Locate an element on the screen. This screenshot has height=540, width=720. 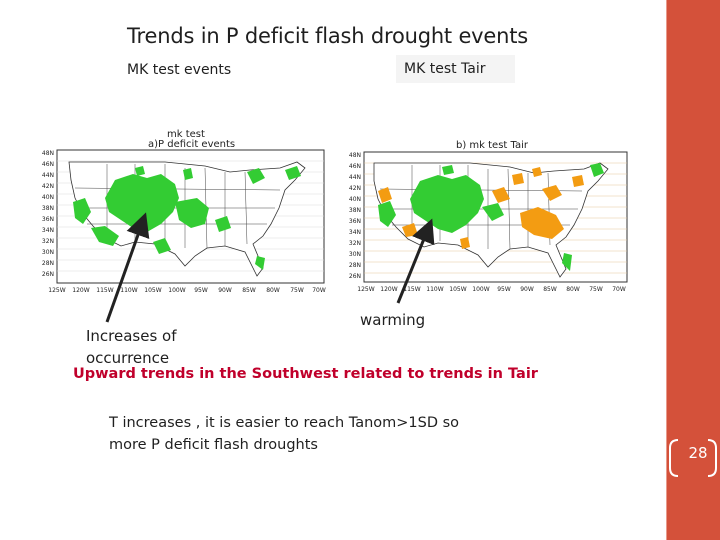
note-line-1: Increases of is located at coordinates (131, 336).